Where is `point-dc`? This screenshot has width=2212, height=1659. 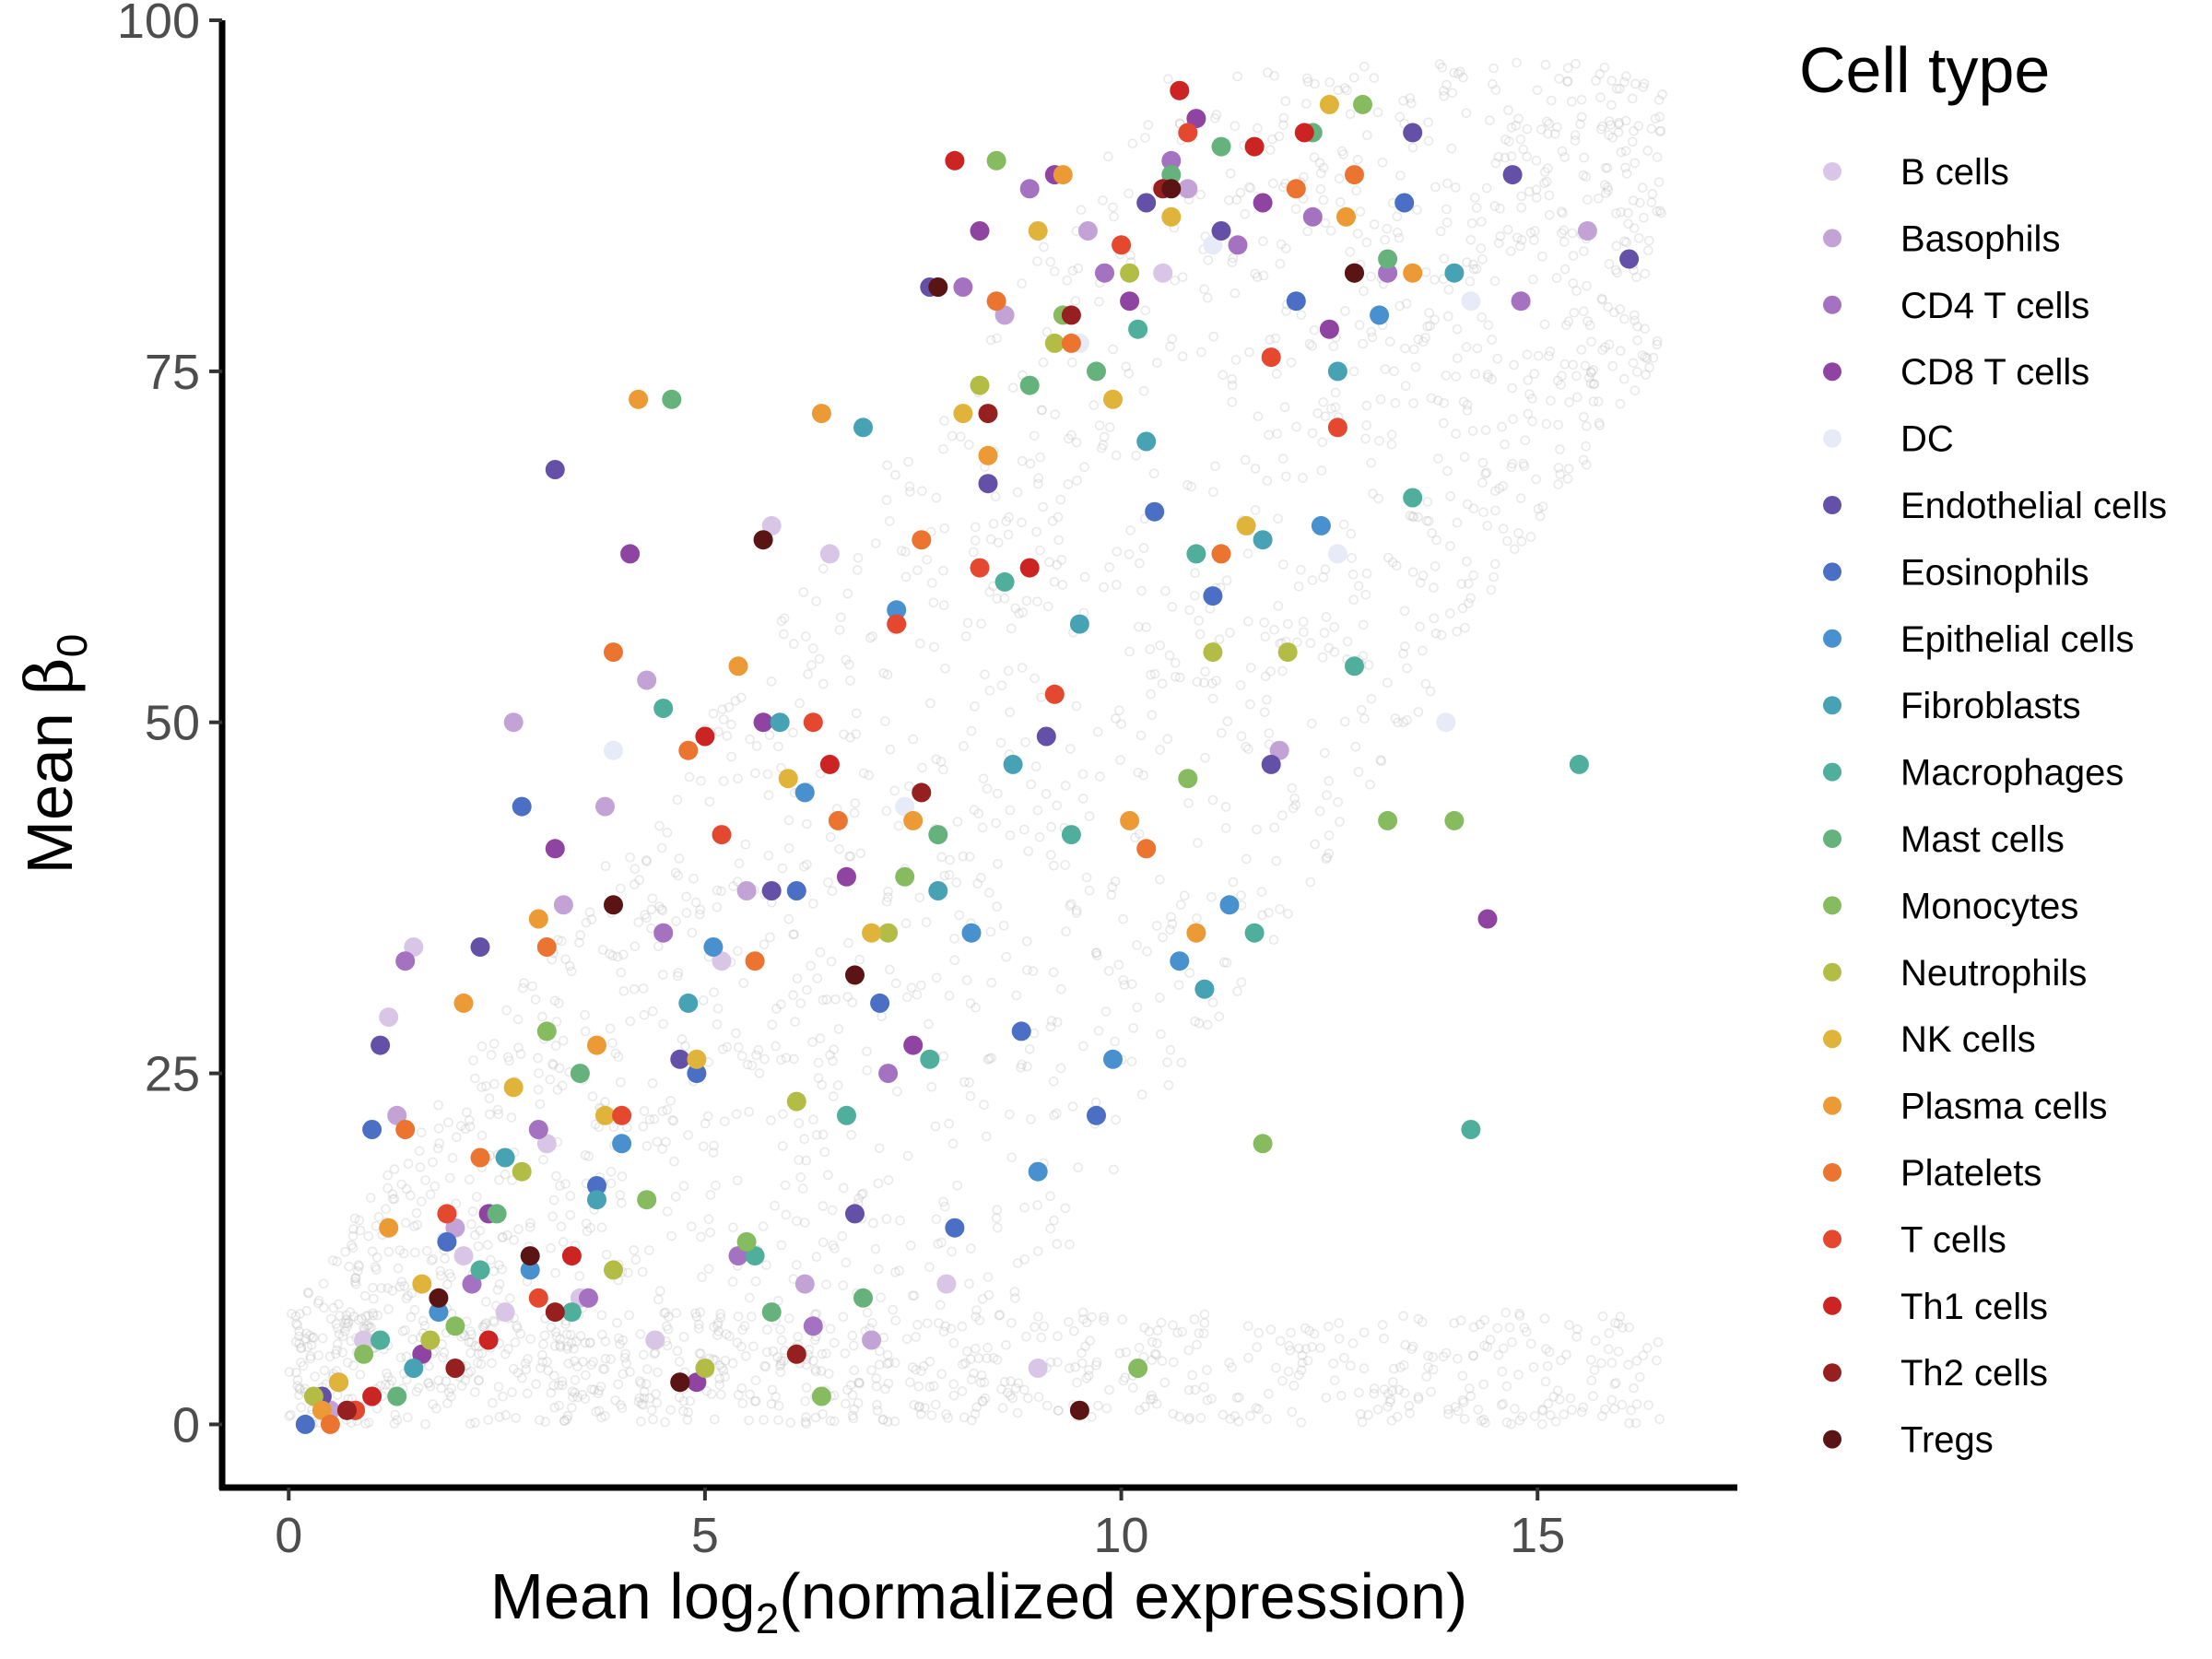 point-dc is located at coordinates (1337, 554).